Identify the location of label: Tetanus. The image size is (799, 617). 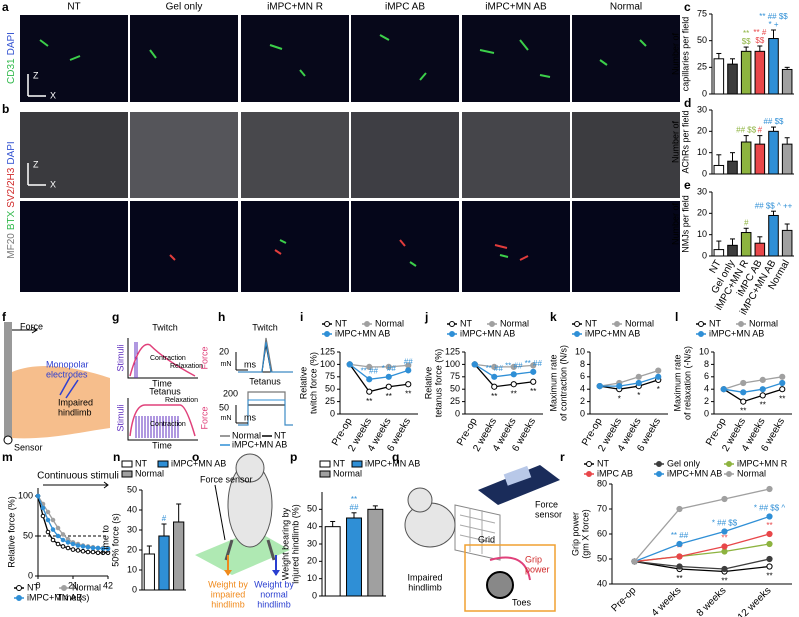
(165, 391).